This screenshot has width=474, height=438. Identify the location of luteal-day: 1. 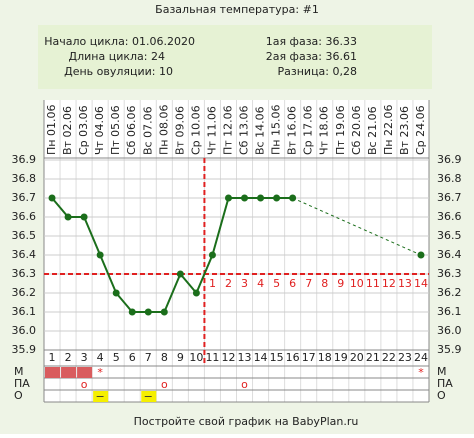
(212, 283).